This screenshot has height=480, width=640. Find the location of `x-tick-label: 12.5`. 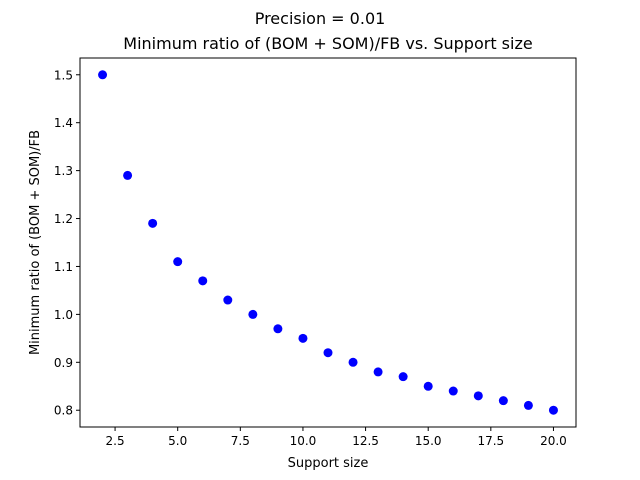

x-tick-label: 12.5 is located at coordinates (365, 441).